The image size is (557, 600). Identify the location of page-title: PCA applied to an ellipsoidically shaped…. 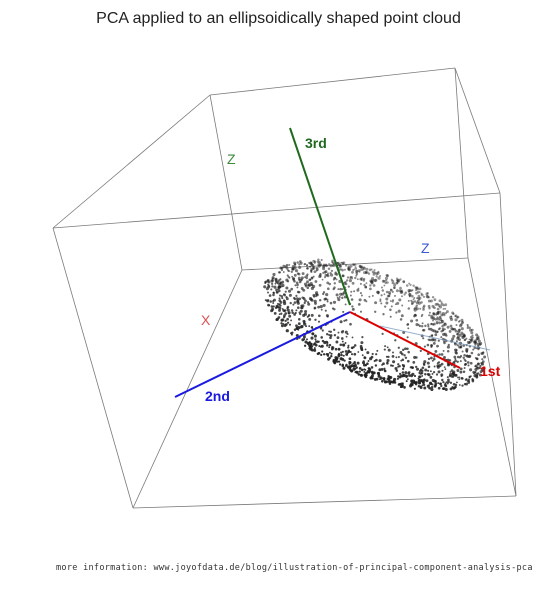
(278, 18).